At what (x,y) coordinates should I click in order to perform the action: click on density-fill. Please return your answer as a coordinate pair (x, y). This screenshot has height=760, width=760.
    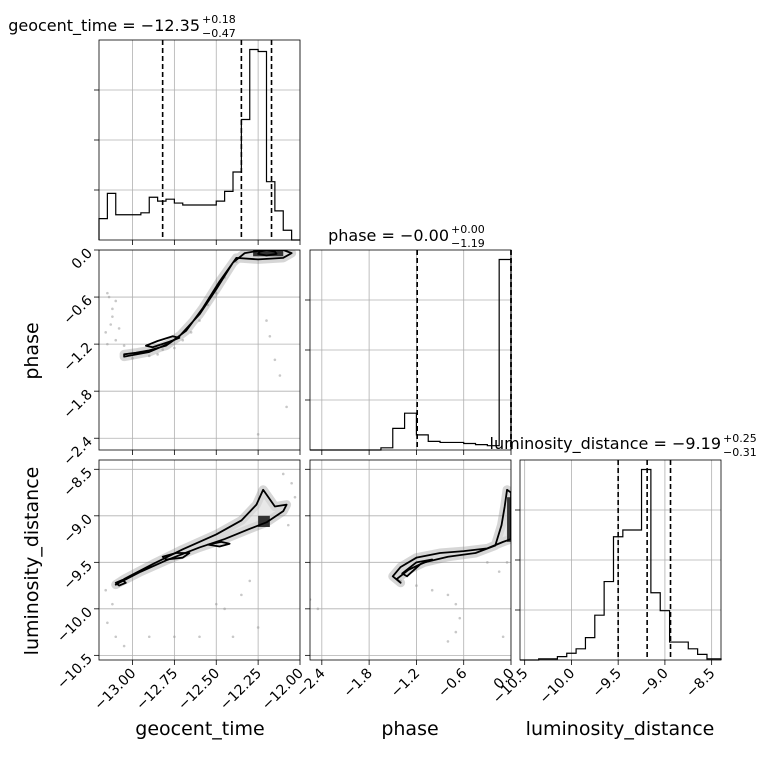
    Looking at the image, I should click on (451, 536).